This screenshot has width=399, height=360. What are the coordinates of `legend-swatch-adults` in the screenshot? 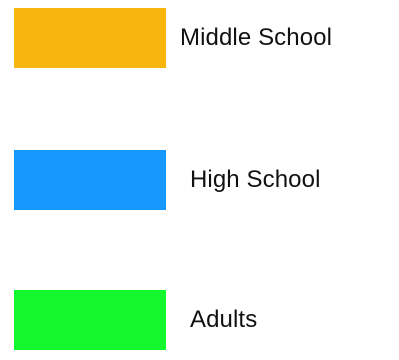 It's located at (90, 320).